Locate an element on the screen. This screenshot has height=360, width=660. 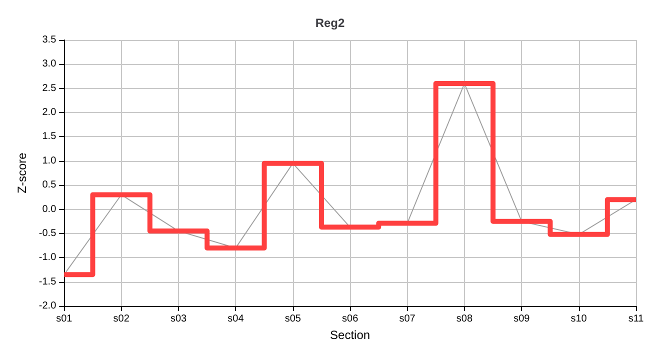
x-tick-label: s09 is located at coordinates (522, 319).